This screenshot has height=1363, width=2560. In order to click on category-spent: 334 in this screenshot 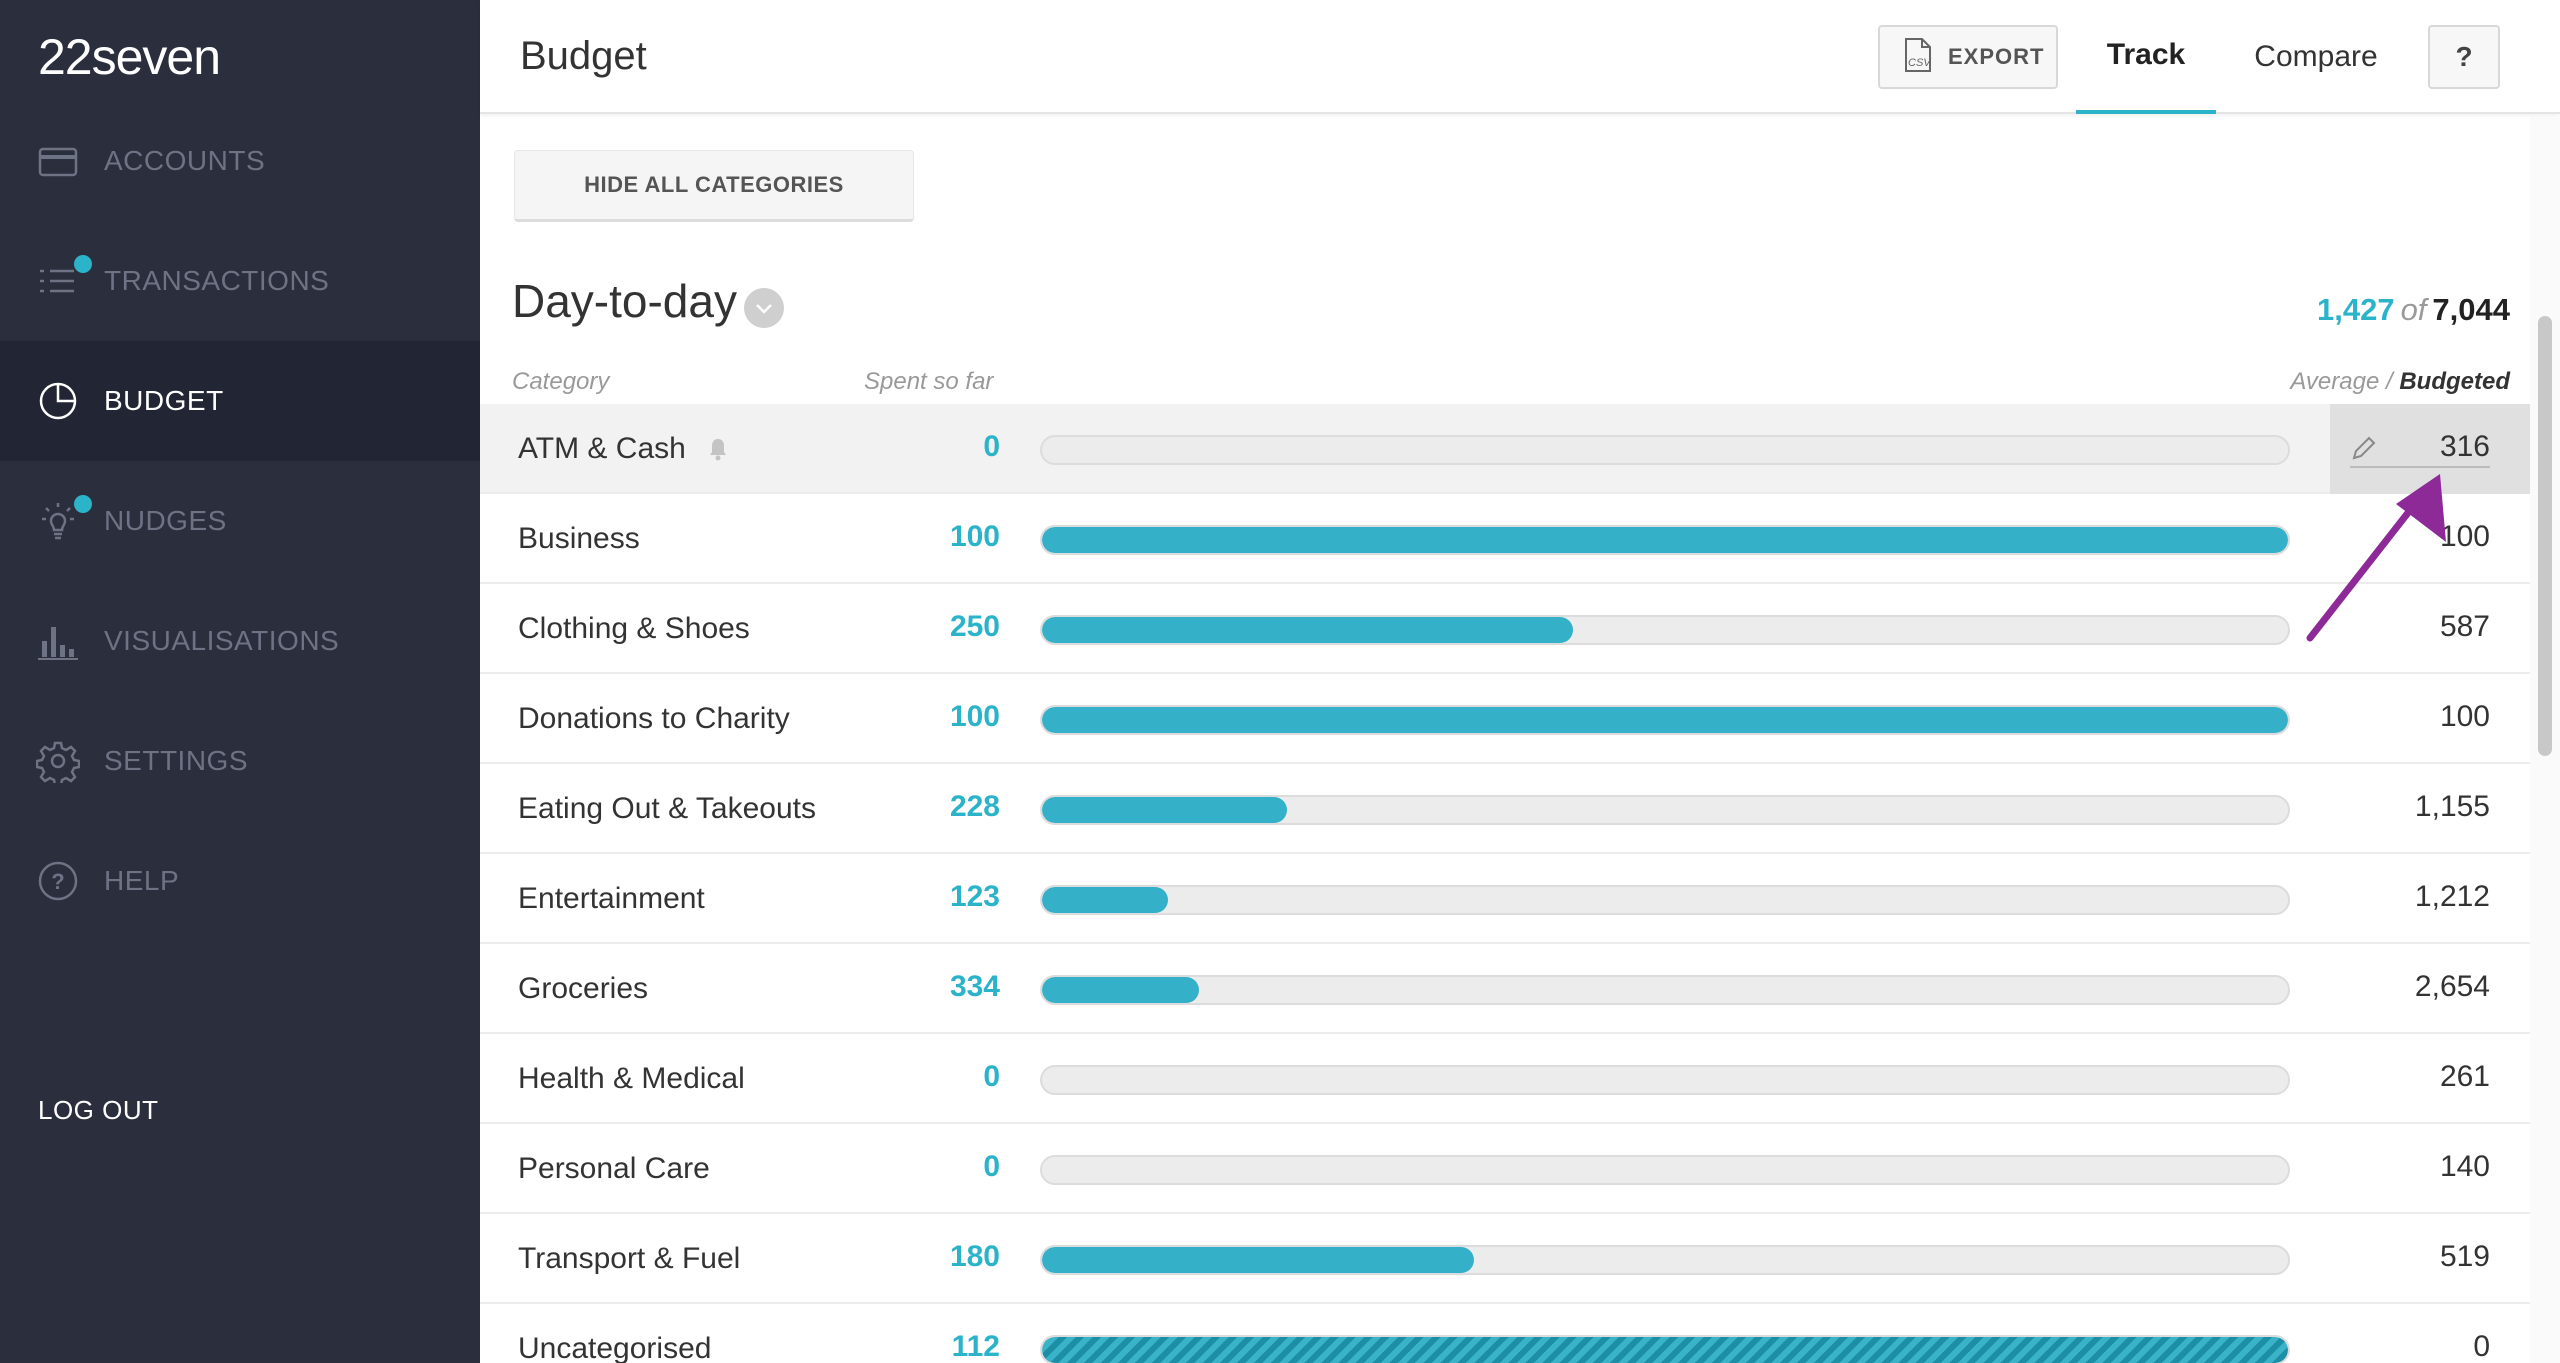, I will do `click(974, 986)`.